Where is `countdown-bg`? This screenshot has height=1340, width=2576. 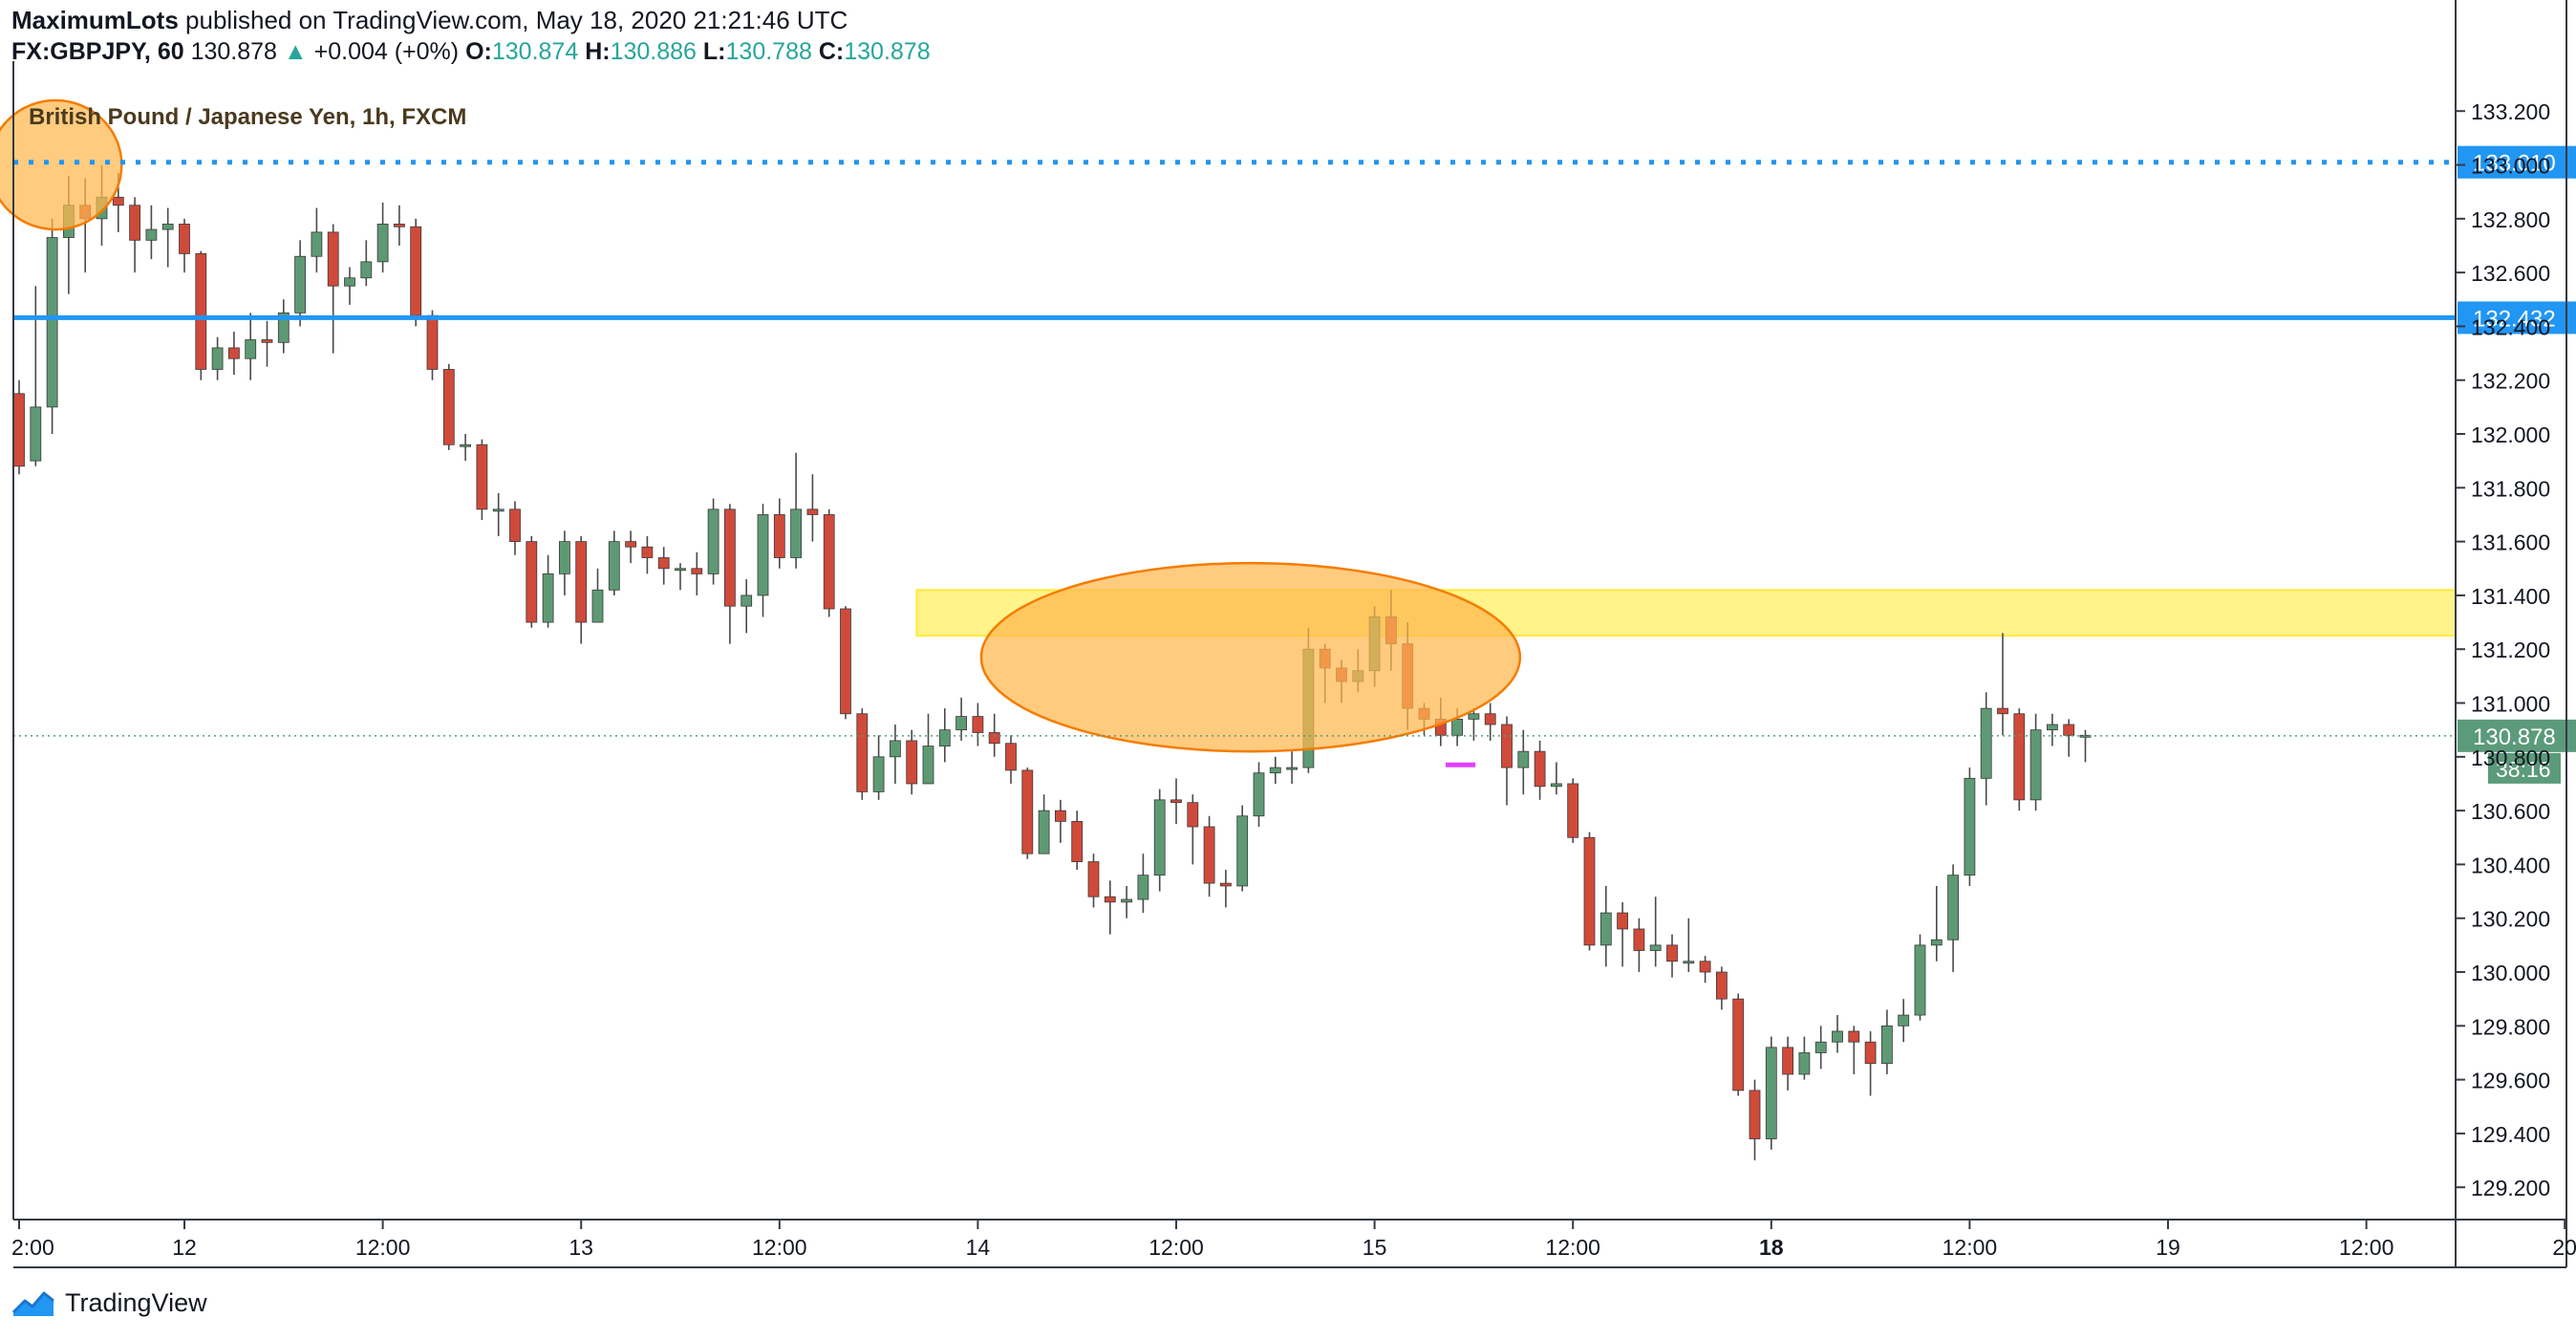 countdown-bg is located at coordinates (2524, 768).